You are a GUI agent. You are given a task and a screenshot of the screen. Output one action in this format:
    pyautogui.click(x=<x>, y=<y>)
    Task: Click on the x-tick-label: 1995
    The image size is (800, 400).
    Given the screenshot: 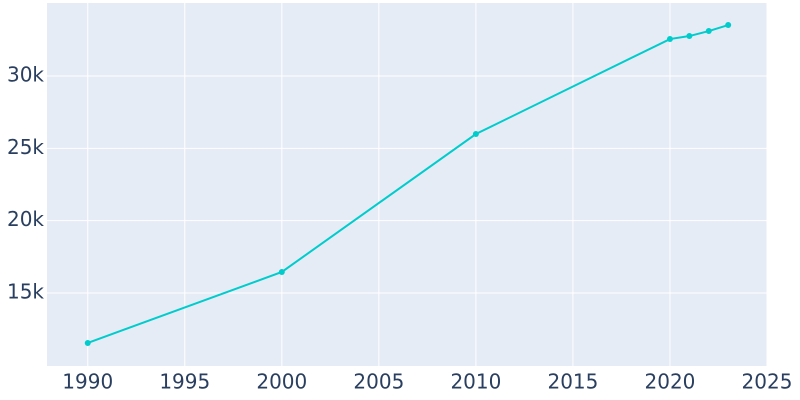 What is the action you would take?
    pyautogui.click(x=184, y=382)
    